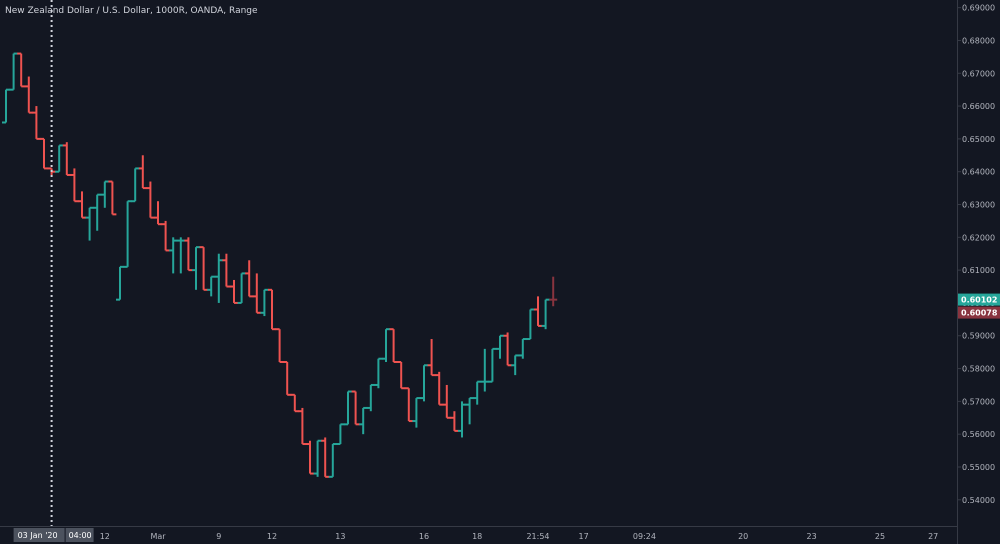 The image size is (1000, 544). I want to click on time-tick-label: 17, so click(584, 536).